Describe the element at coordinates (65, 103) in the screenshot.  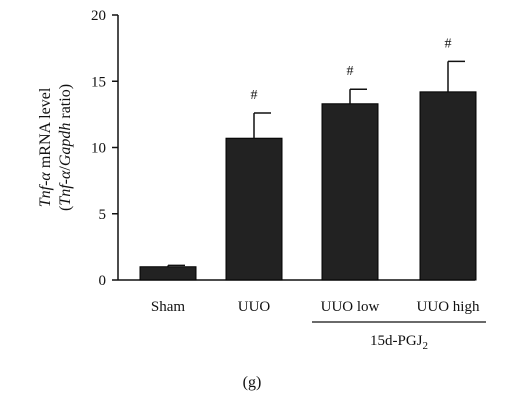
I see `y-axis-label-segment: ratio)` at that location.